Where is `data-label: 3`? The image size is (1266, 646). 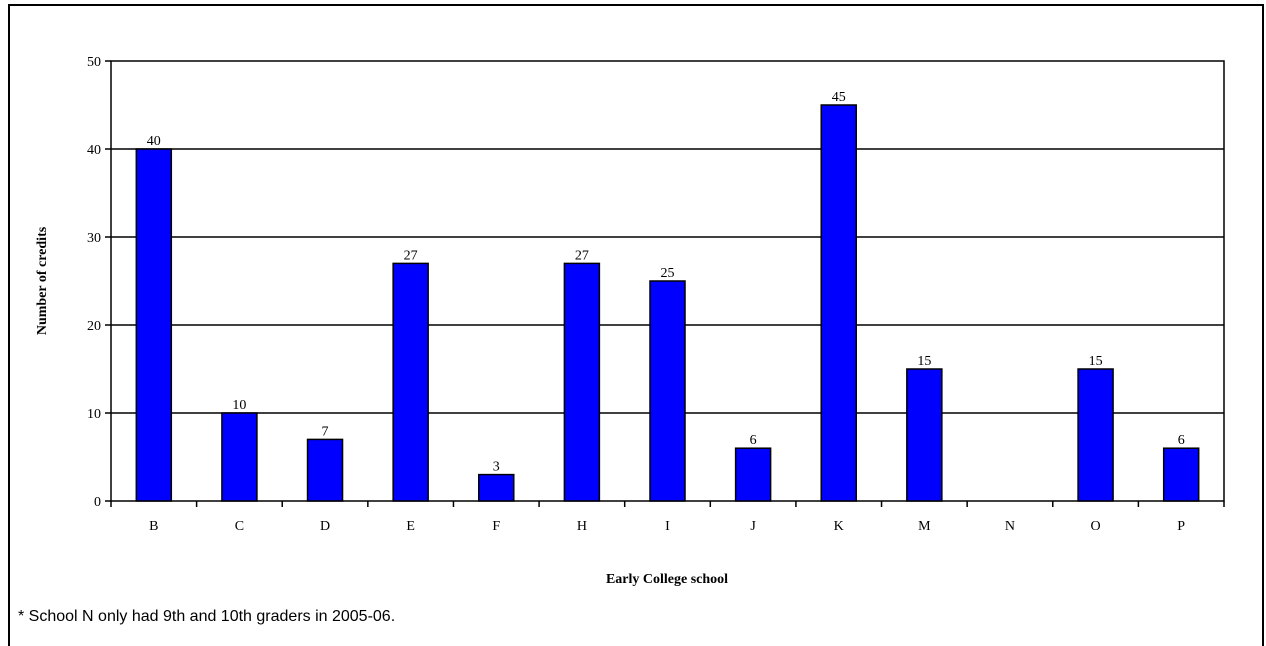 data-label: 3 is located at coordinates (496, 467).